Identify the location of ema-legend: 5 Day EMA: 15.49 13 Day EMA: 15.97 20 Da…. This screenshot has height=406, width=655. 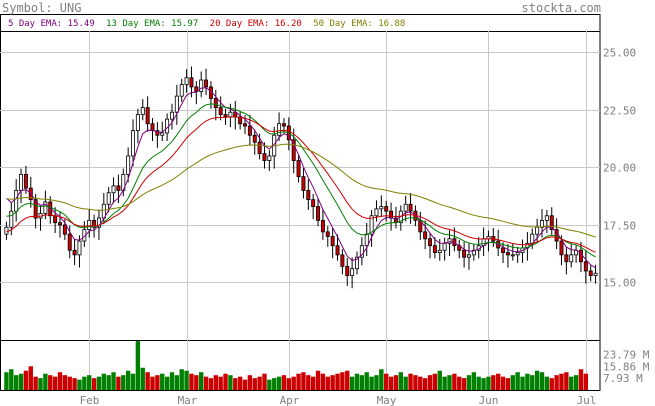
(209, 24).